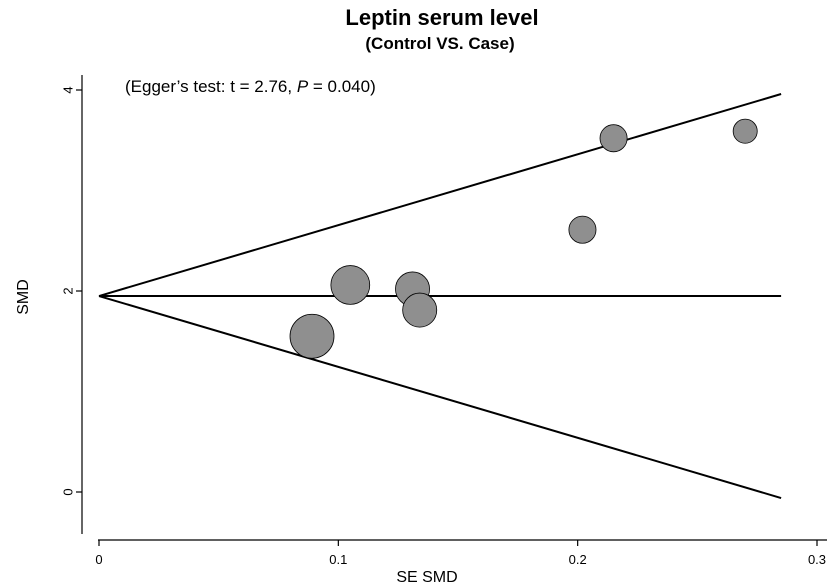  Describe the element at coordinates (342, 86) in the screenshot. I see `egger-annotation-suffix: = 0.040)` at that location.